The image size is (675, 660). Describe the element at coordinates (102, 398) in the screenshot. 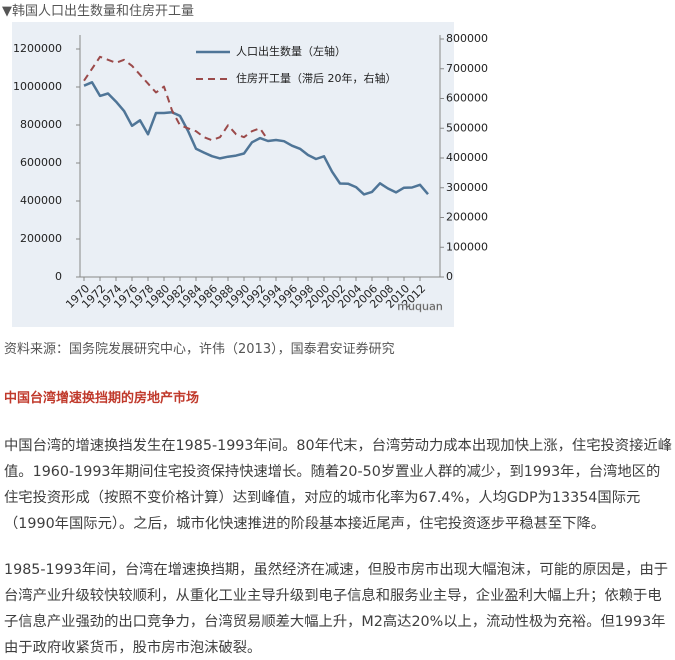

I see `section-heading: 中国台湾增速换挡期的房地产市场` at that location.